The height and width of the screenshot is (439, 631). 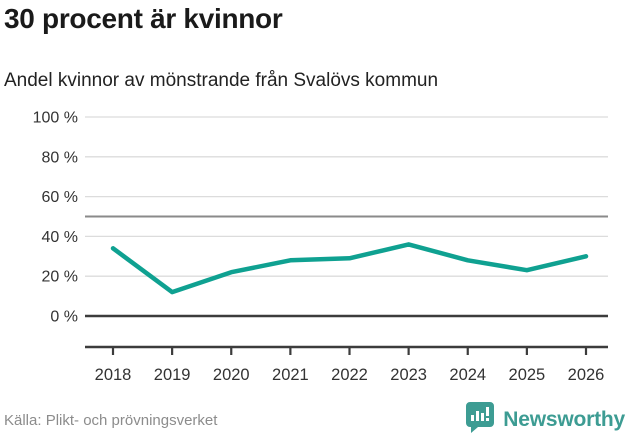 What do you see at coordinates (113, 375) in the screenshot?
I see `x-tick-label: 2018` at bounding box center [113, 375].